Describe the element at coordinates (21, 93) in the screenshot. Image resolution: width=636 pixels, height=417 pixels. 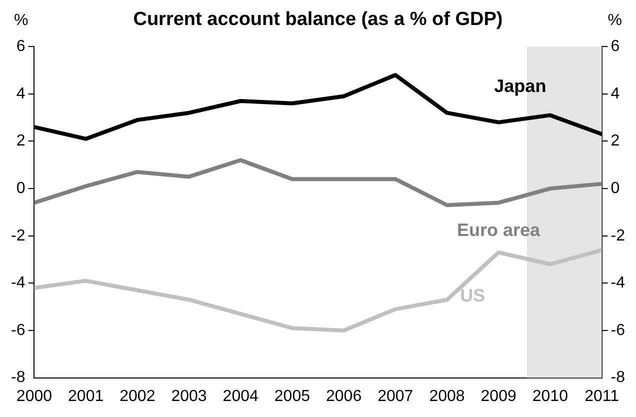
I see `y-tick-label: 4` at that location.